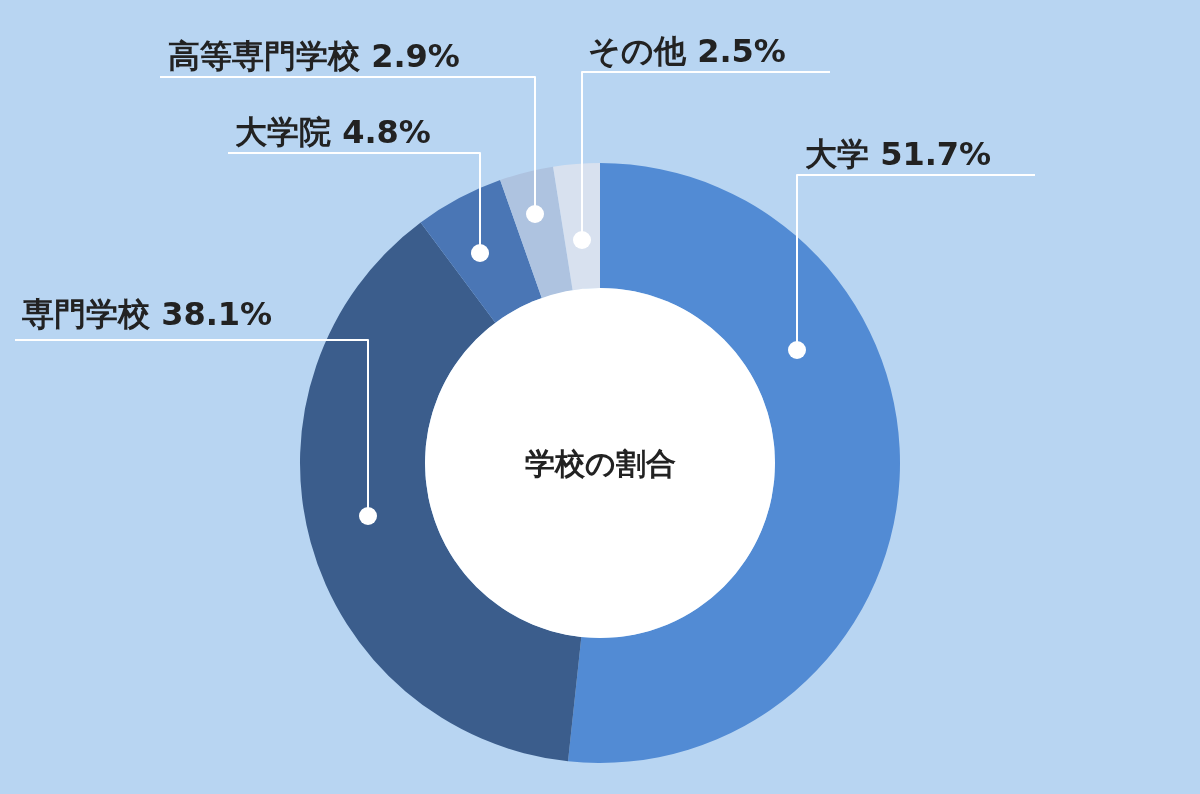  What do you see at coordinates (898, 154) in the screenshot?
I see `slice-label: 大学 51.7%` at bounding box center [898, 154].